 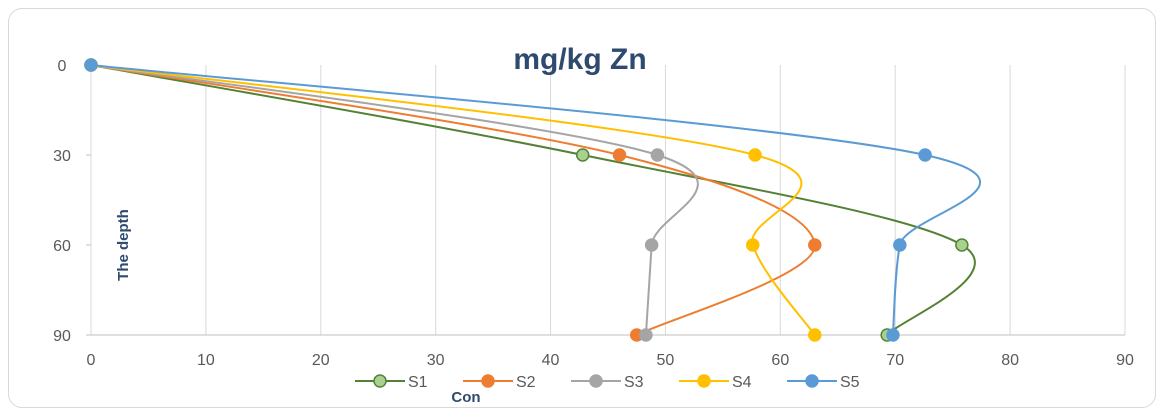 I want to click on x-tick-label: 90, so click(x=1125, y=360).